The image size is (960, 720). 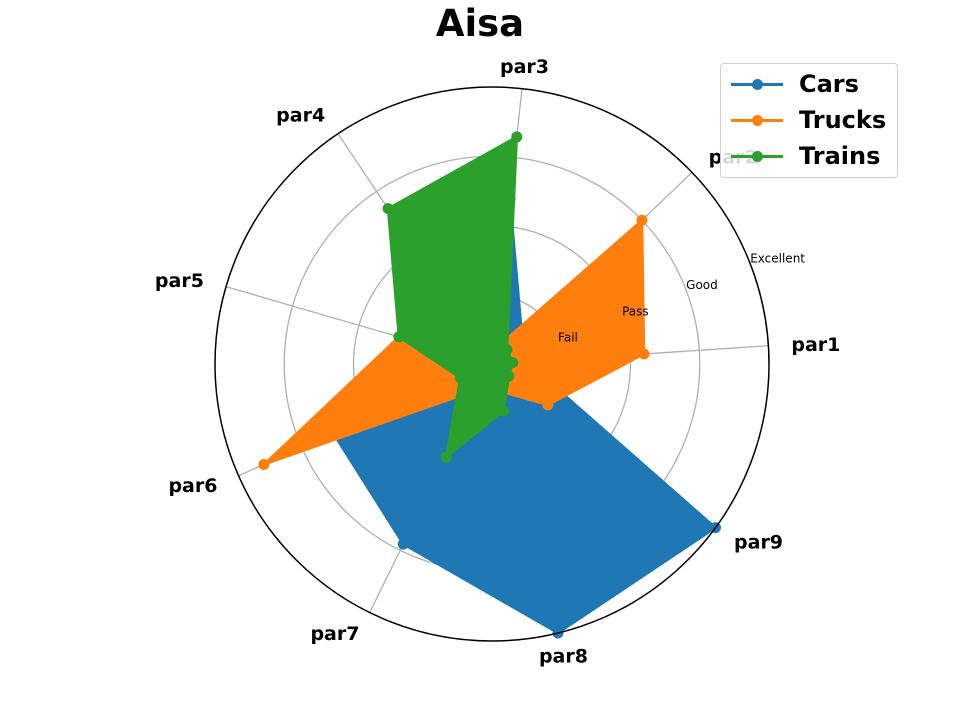 What do you see at coordinates (192, 486) in the screenshot?
I see `category-label: par6` at bounding box center [192, 486].